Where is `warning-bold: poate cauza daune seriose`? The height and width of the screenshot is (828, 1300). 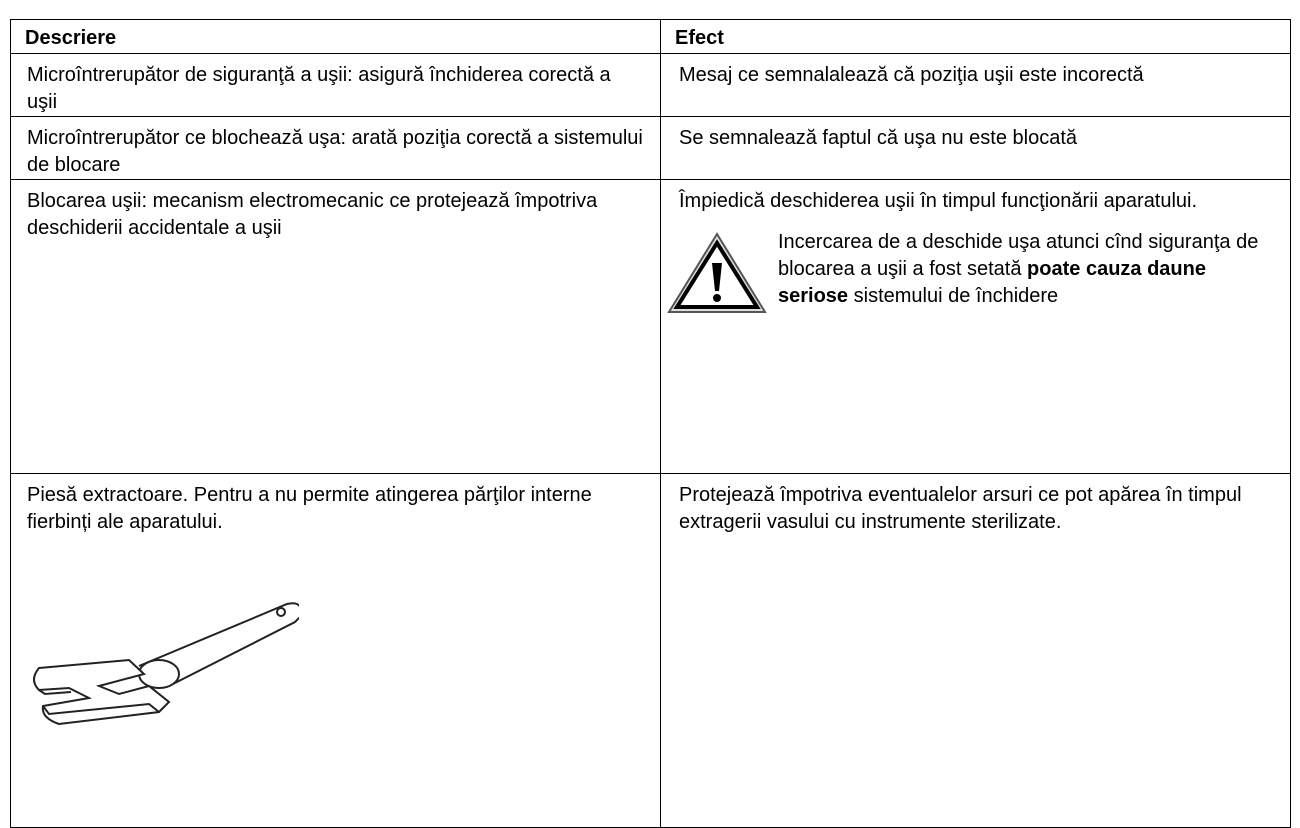 warning-bold: poate cauza daune seriose is located at coordinates (992, 282).